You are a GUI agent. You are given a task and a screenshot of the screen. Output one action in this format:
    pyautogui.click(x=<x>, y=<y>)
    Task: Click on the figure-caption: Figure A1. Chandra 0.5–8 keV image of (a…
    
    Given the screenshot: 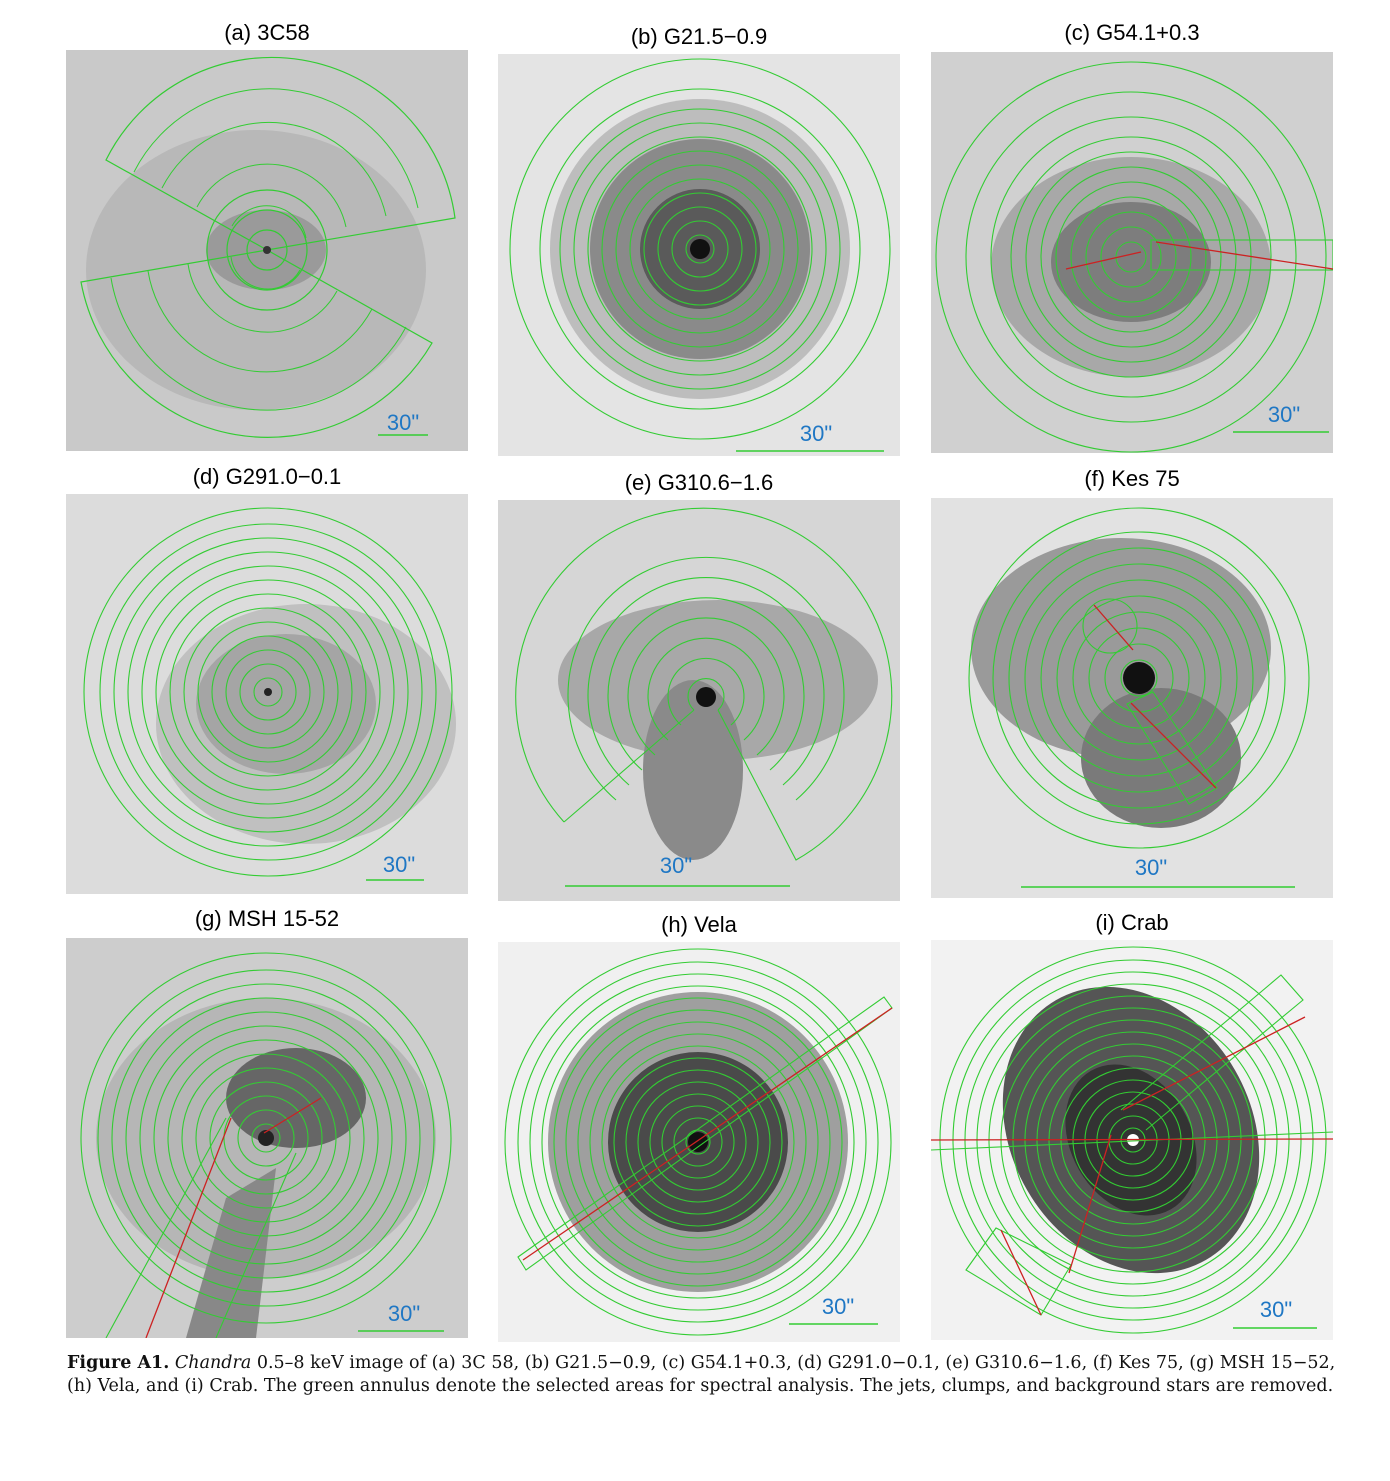 What is the action you would take?
    pyautogui.click(x=707, y=1375)
    